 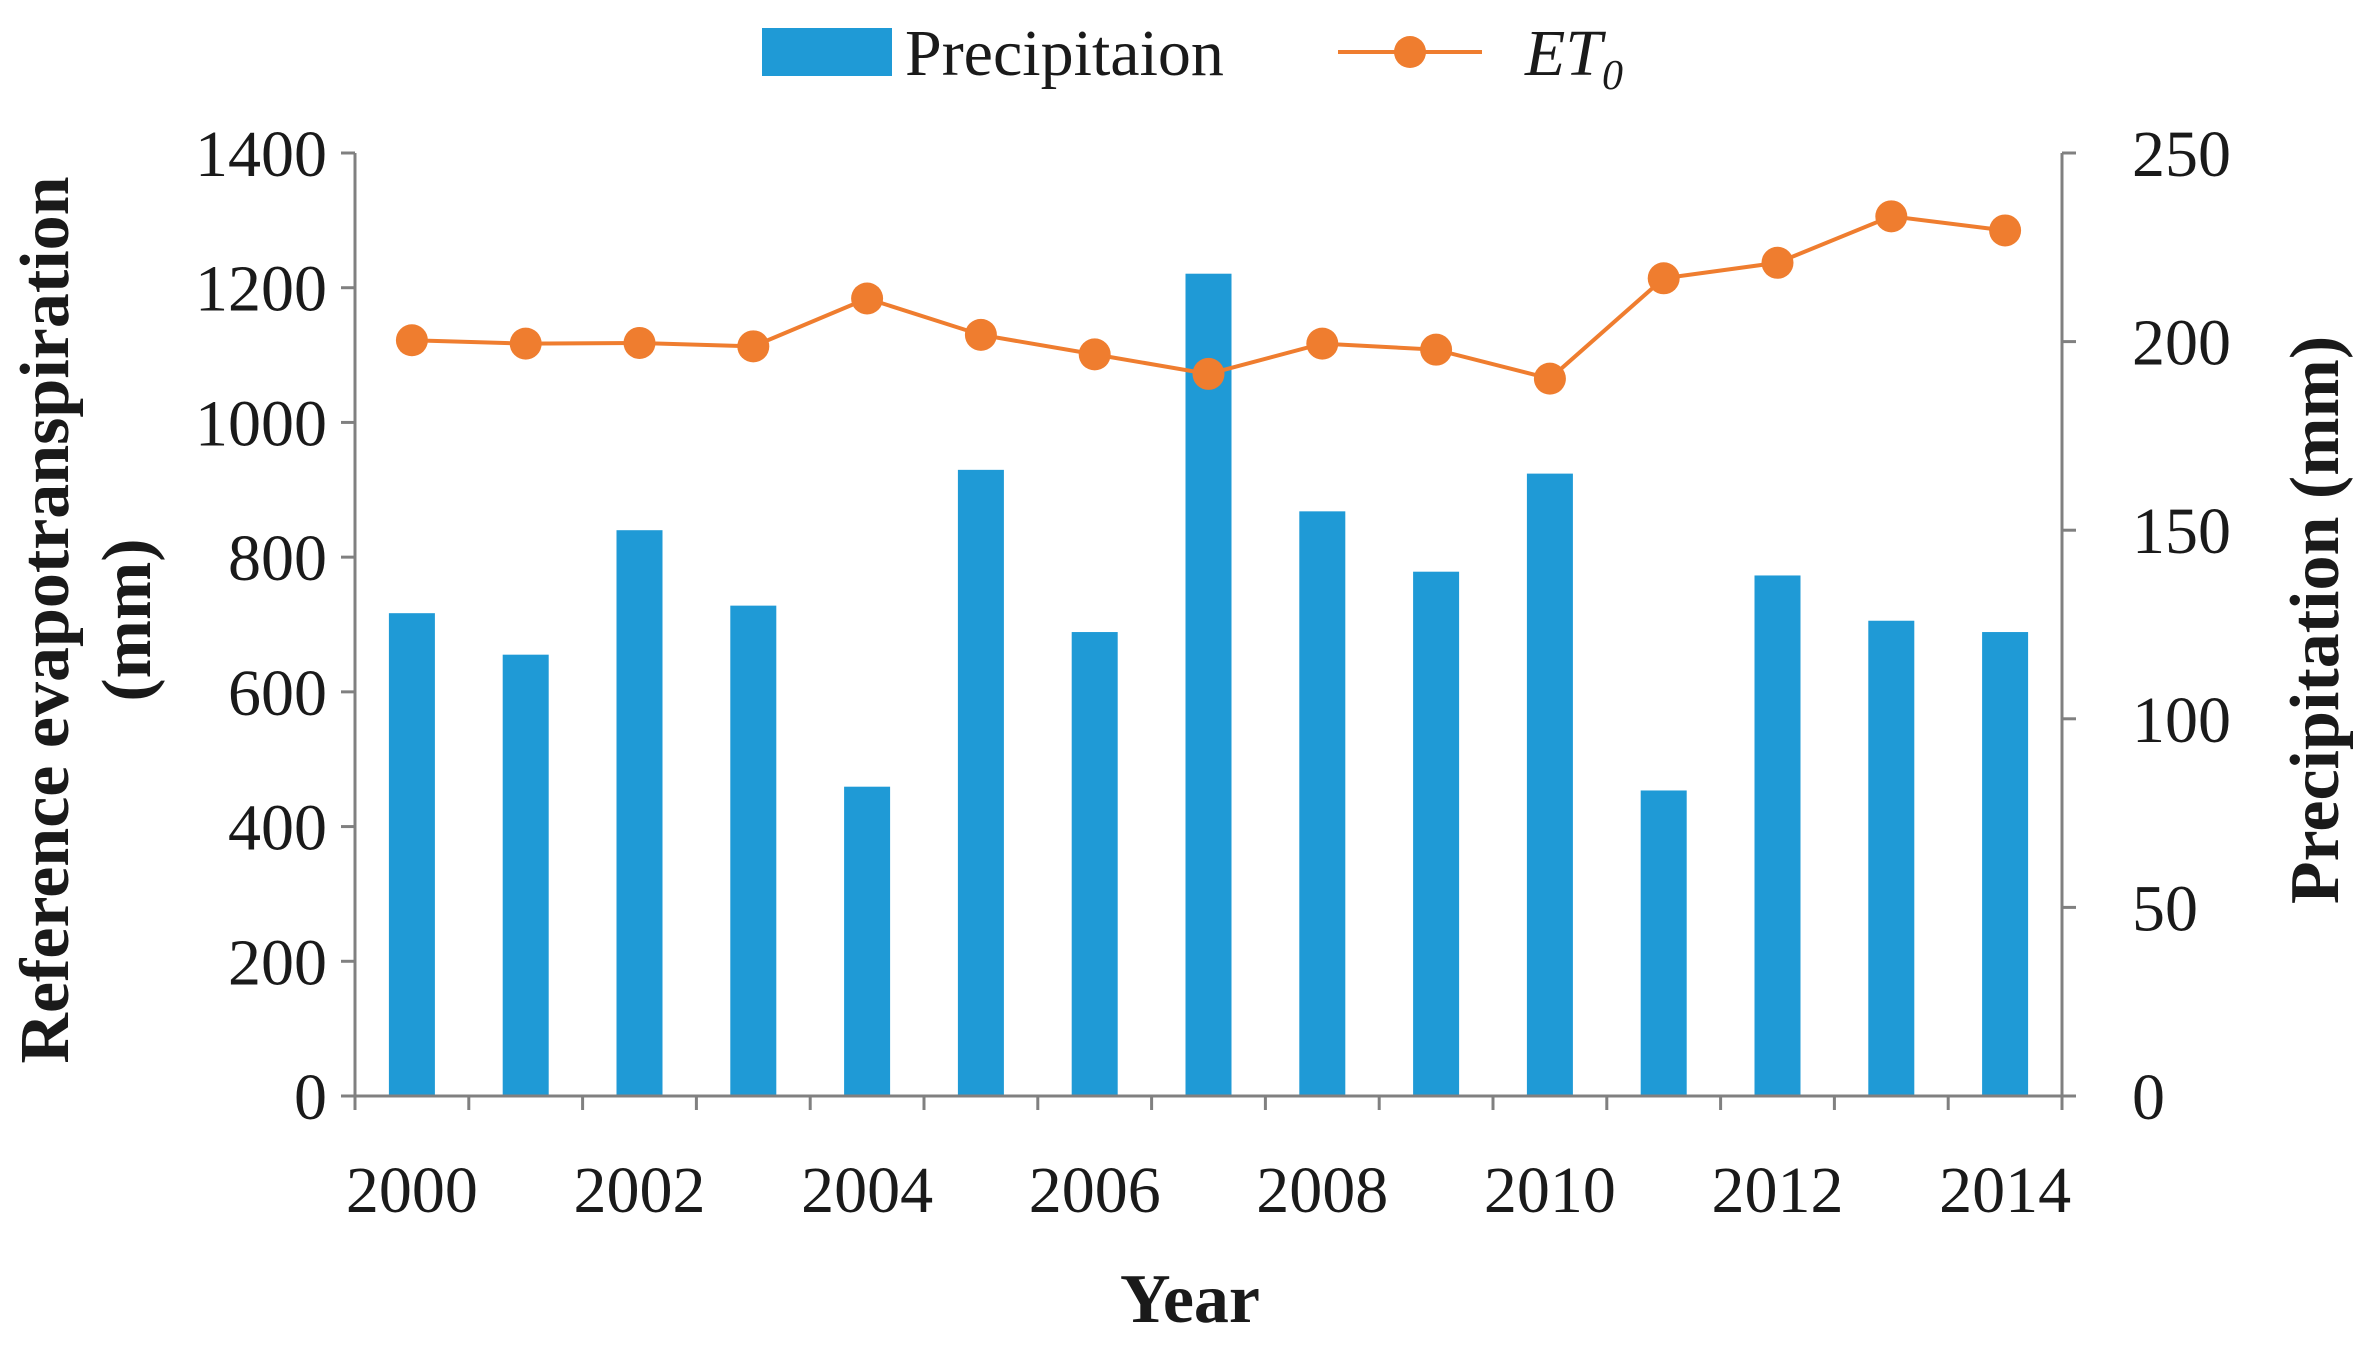 What do you see at coordinates (640, 1190) in the screenshot?
I see `x-tick-label: 2002` at bounding box center [640, 1190].